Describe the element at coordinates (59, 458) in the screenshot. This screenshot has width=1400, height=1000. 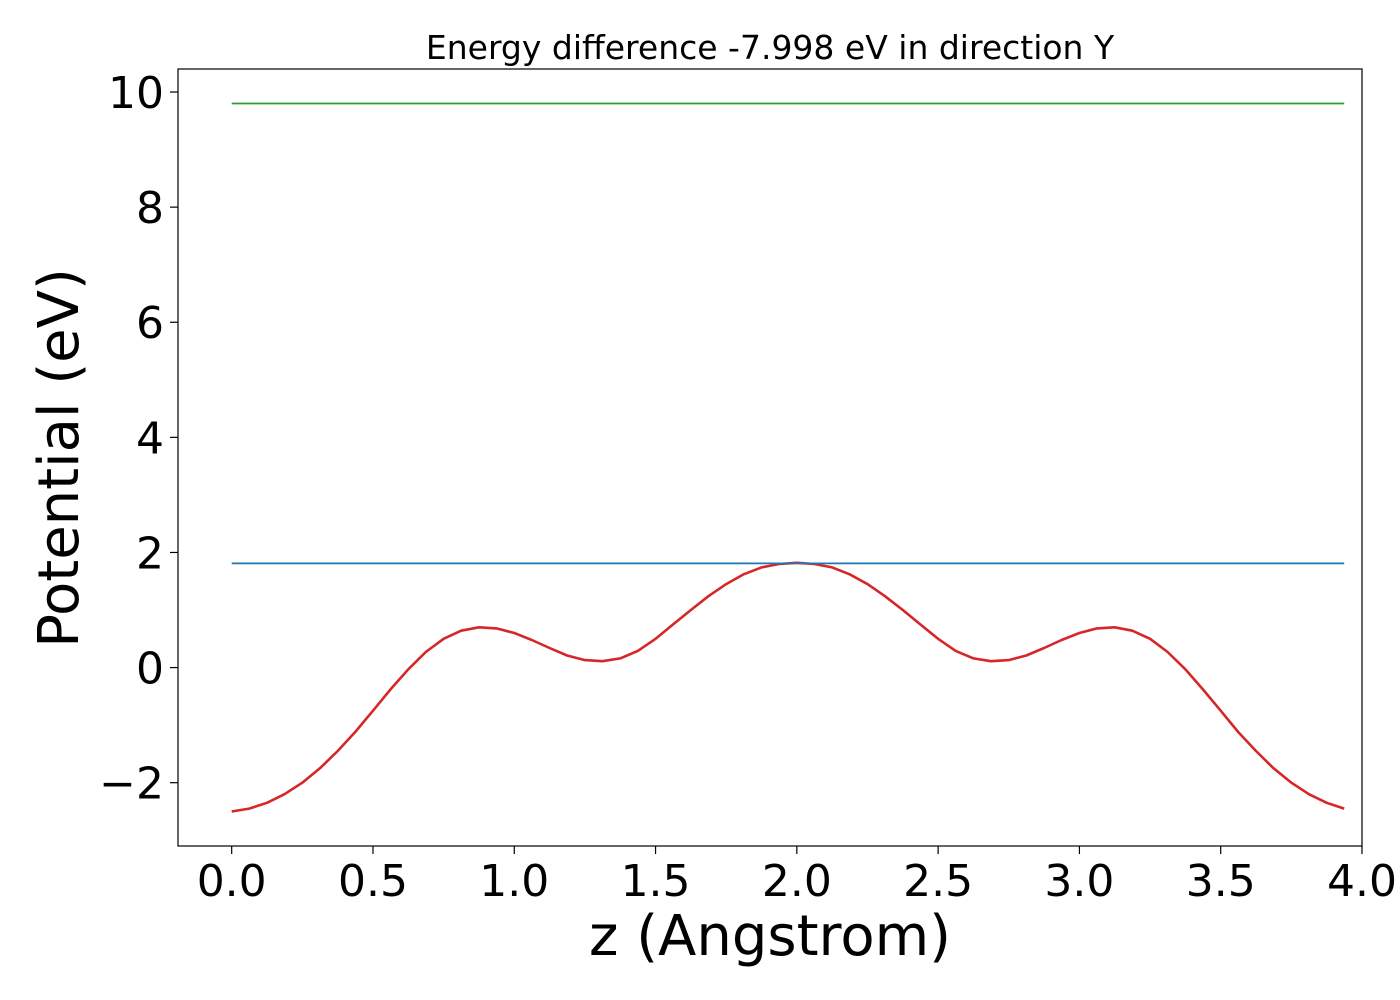
I see `y-axis-label: Potential (eV)` at that location.